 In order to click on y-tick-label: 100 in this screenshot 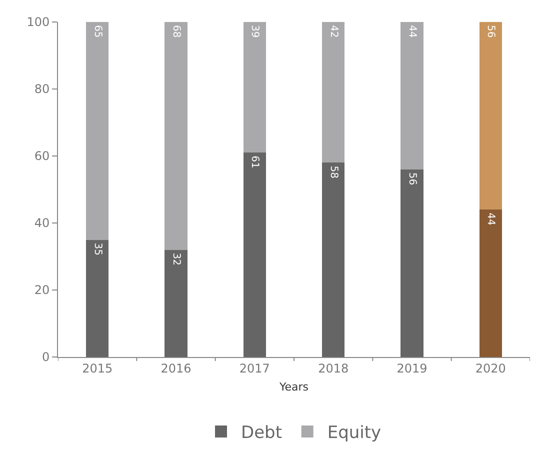, I will do `click(38, 22)`.